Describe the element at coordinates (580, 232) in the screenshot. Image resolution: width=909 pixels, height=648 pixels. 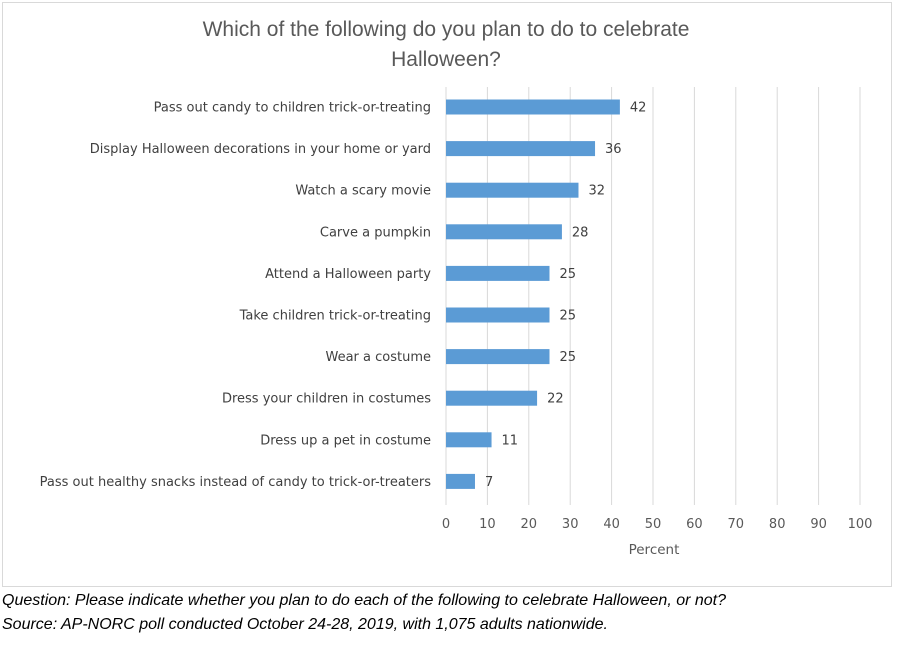
I see `data-label: 28` at that location.